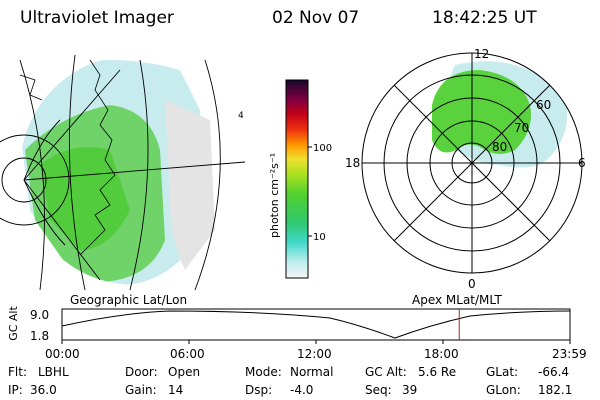  Describe the element at coordinates (386, 372) in the screenshot. I see `gcalt-label: GC Alt:` at that location.